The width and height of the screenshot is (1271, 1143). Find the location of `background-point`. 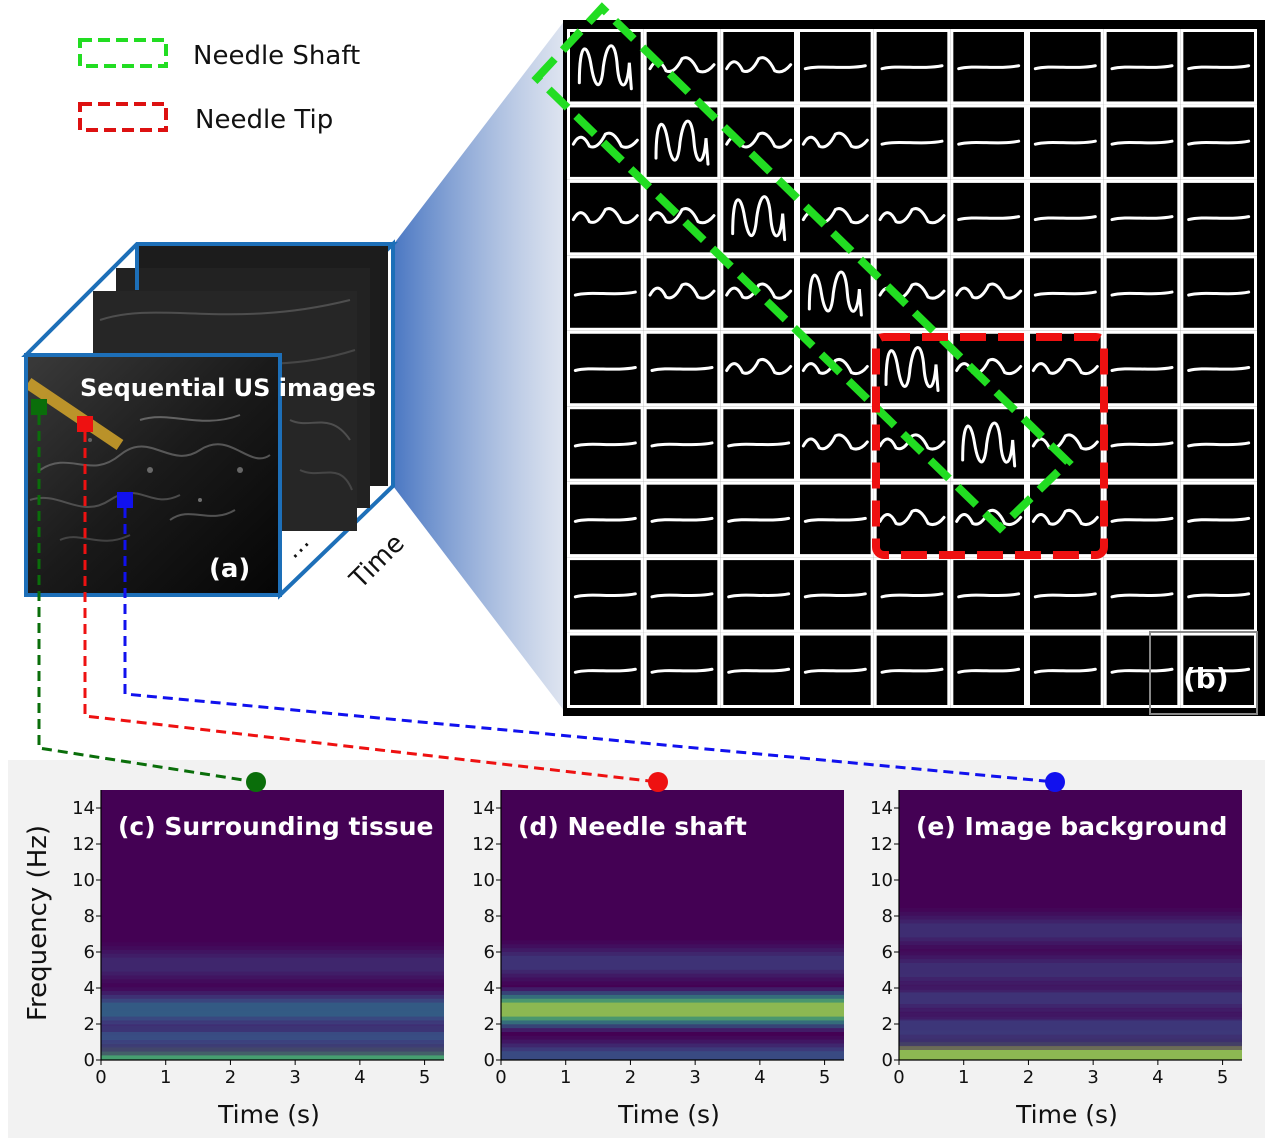

background-point is located at coordinates (125, 500).